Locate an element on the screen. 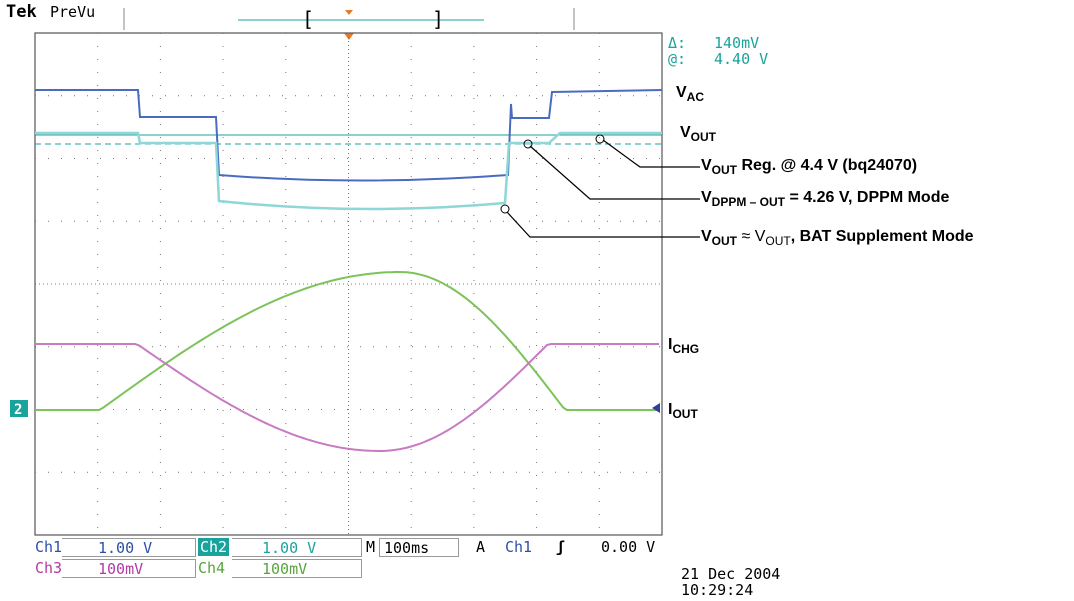 The width and height of the screenshot is (1074, 601). ch4-label: Ch4 is located at coordinates (212, 568).